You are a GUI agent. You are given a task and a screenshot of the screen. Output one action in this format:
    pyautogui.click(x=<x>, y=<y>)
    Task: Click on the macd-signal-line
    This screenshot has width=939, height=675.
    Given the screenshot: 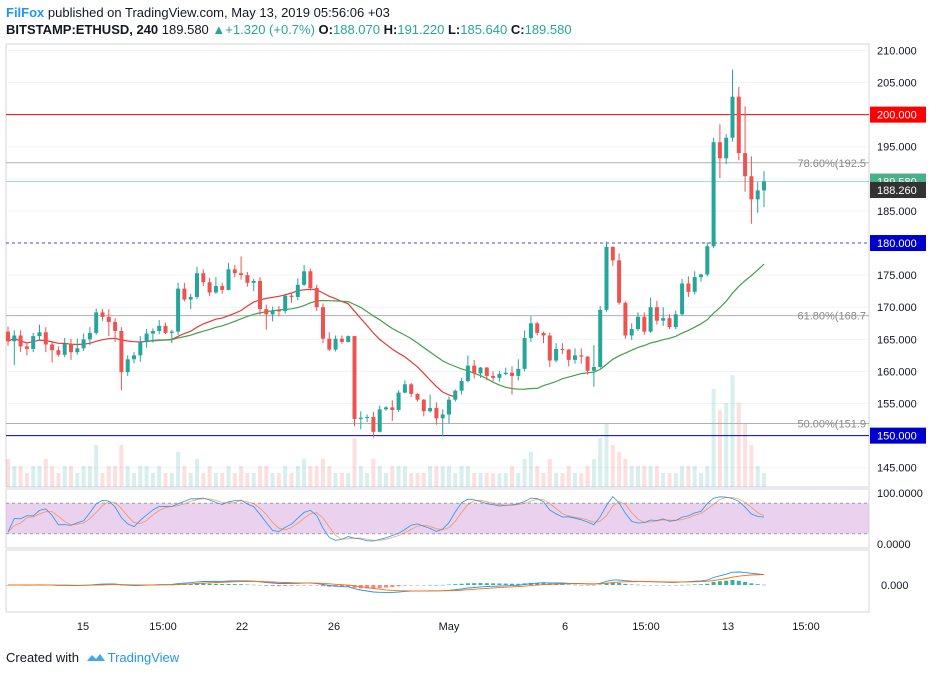 What is the action you would take?
    pyautogui.click(x=386, y=583)
    